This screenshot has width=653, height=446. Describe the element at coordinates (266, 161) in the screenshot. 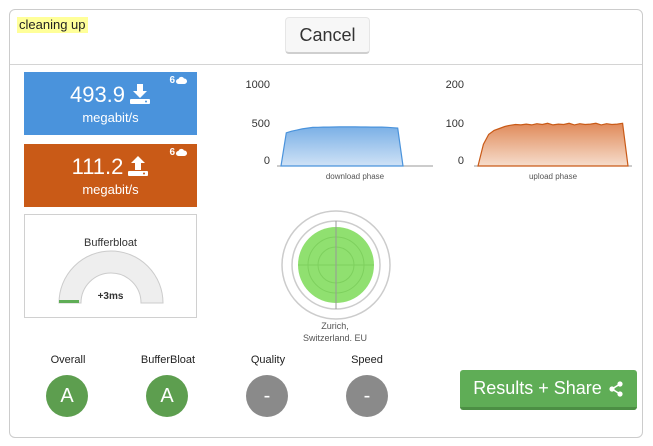

I see `download-tick-label: 0` at that location.